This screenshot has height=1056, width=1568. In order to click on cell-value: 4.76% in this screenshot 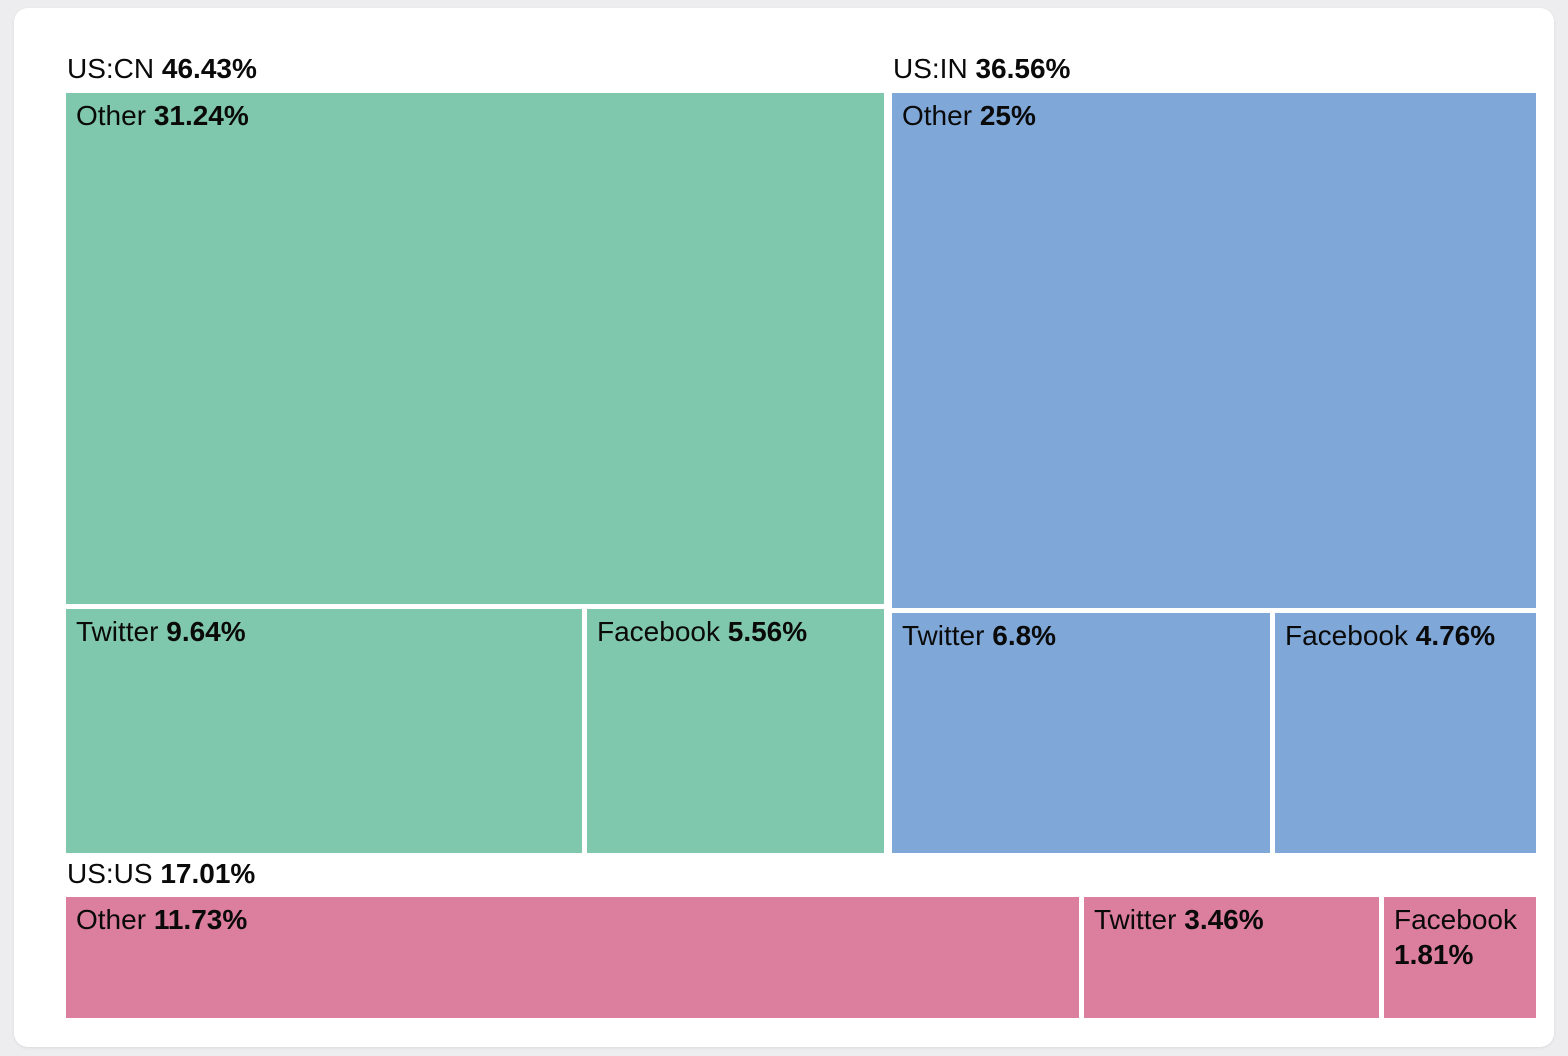, I will do `click(1455, 635)`.